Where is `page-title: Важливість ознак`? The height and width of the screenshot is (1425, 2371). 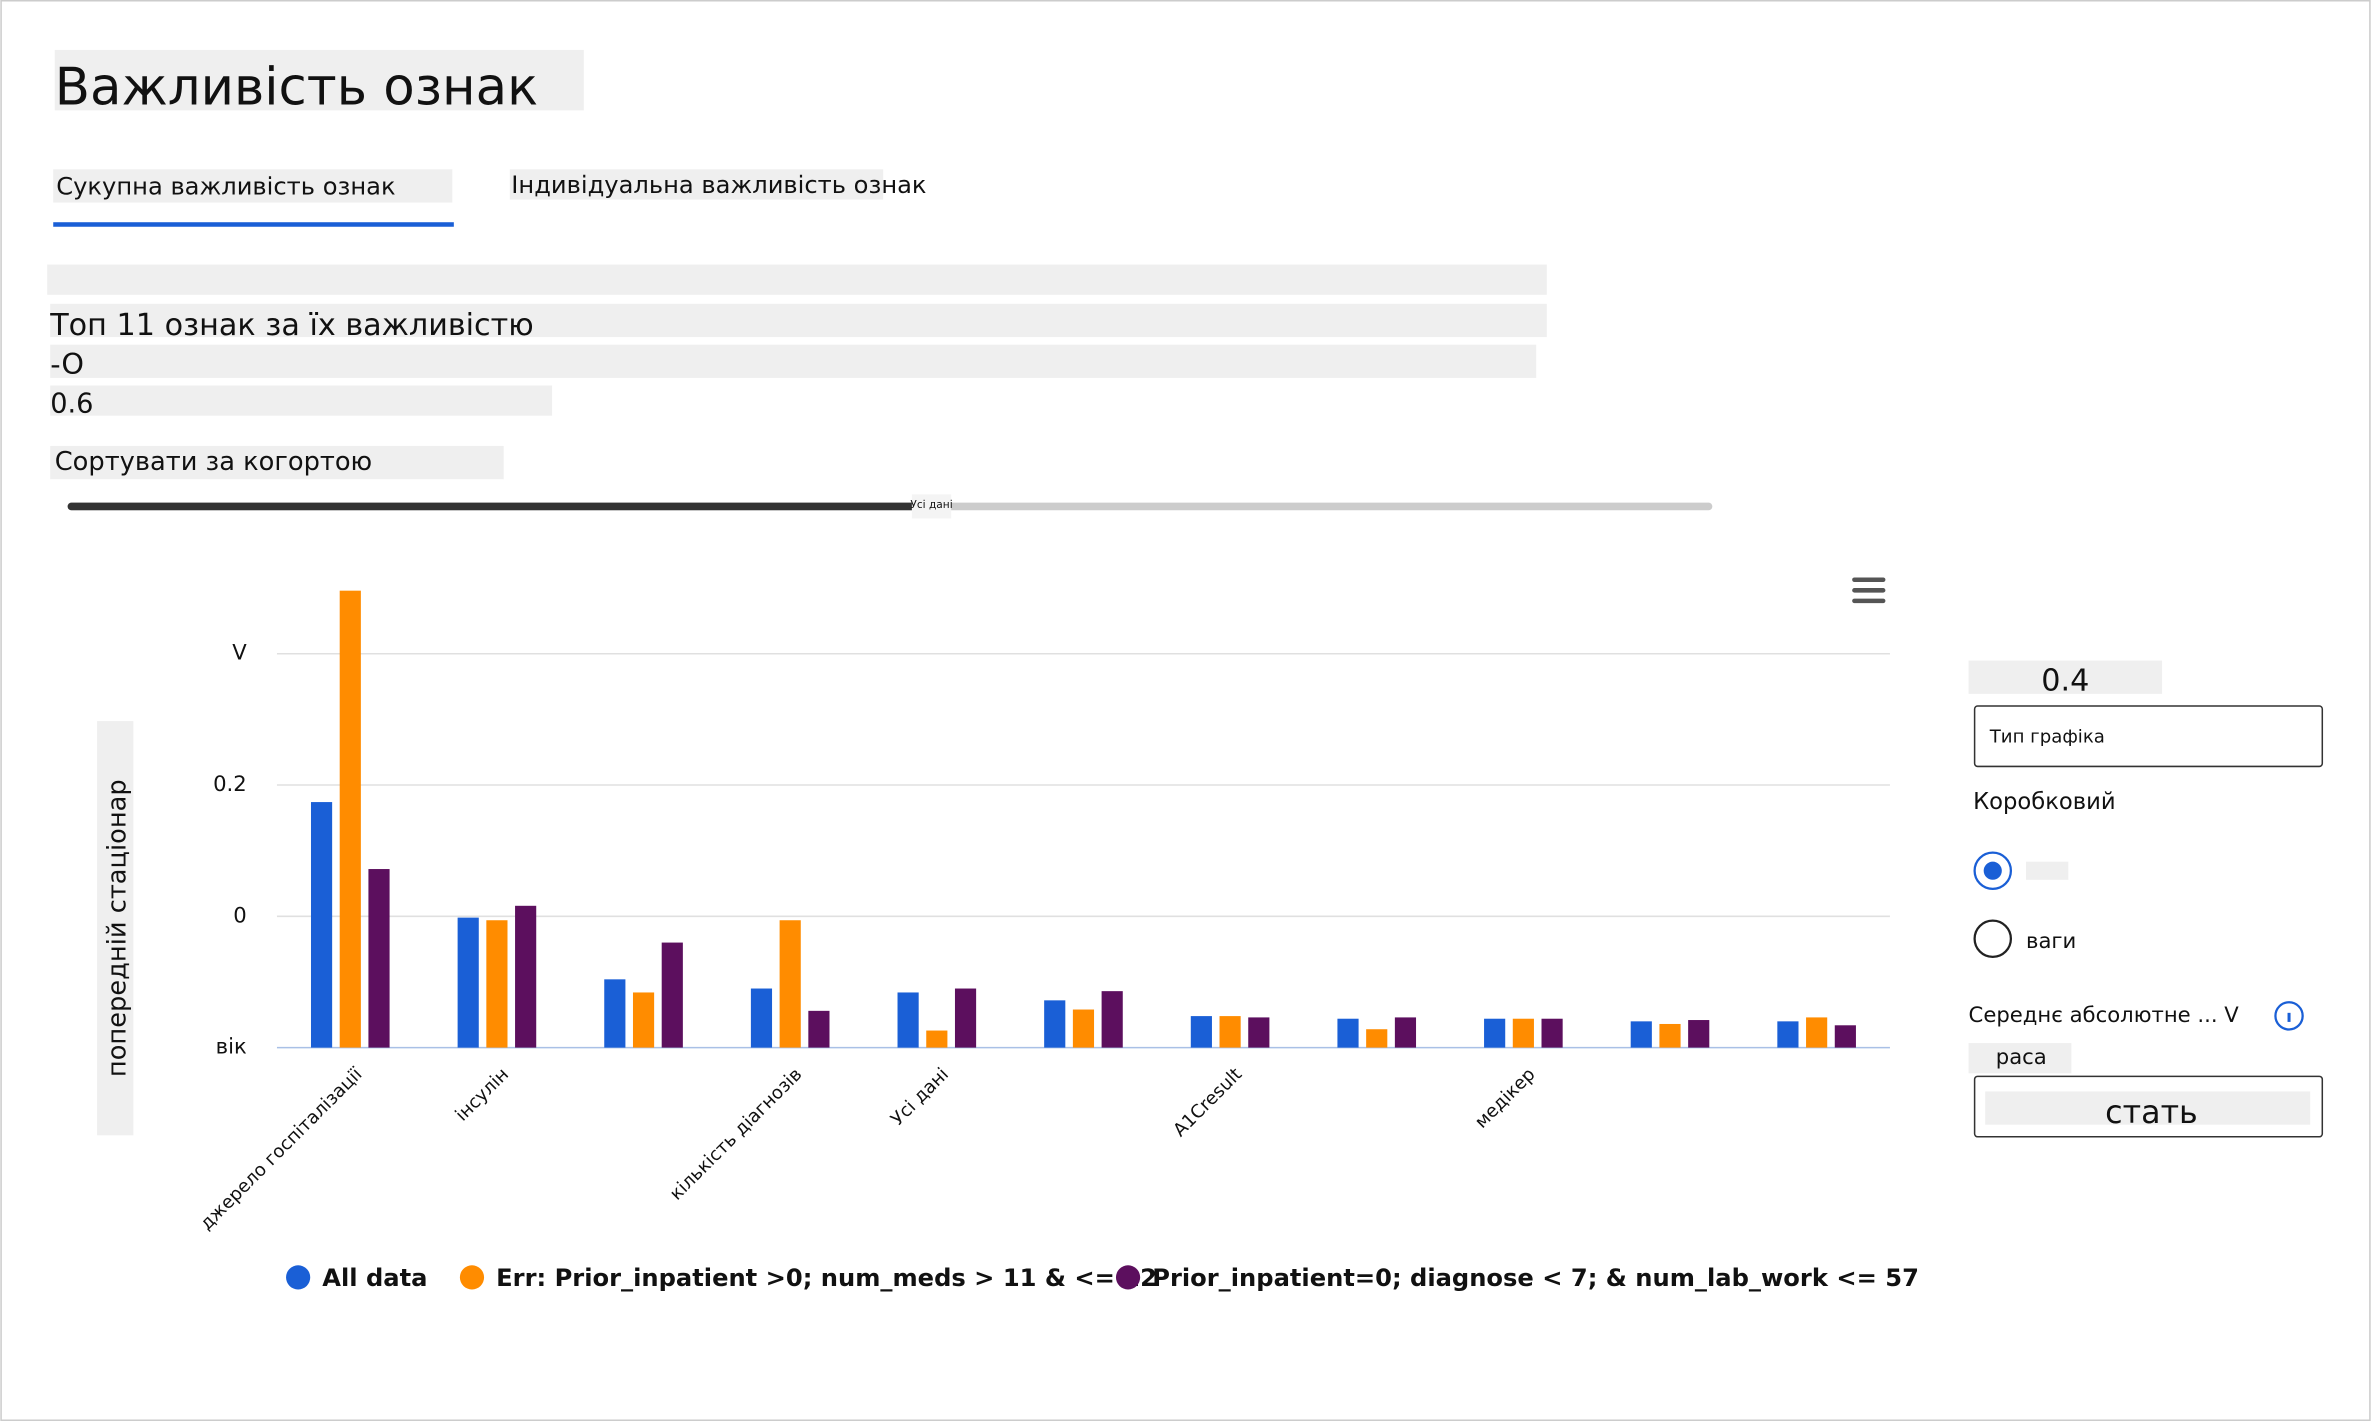
page-title: Важливість ознак is located at coordinates (296, 88).